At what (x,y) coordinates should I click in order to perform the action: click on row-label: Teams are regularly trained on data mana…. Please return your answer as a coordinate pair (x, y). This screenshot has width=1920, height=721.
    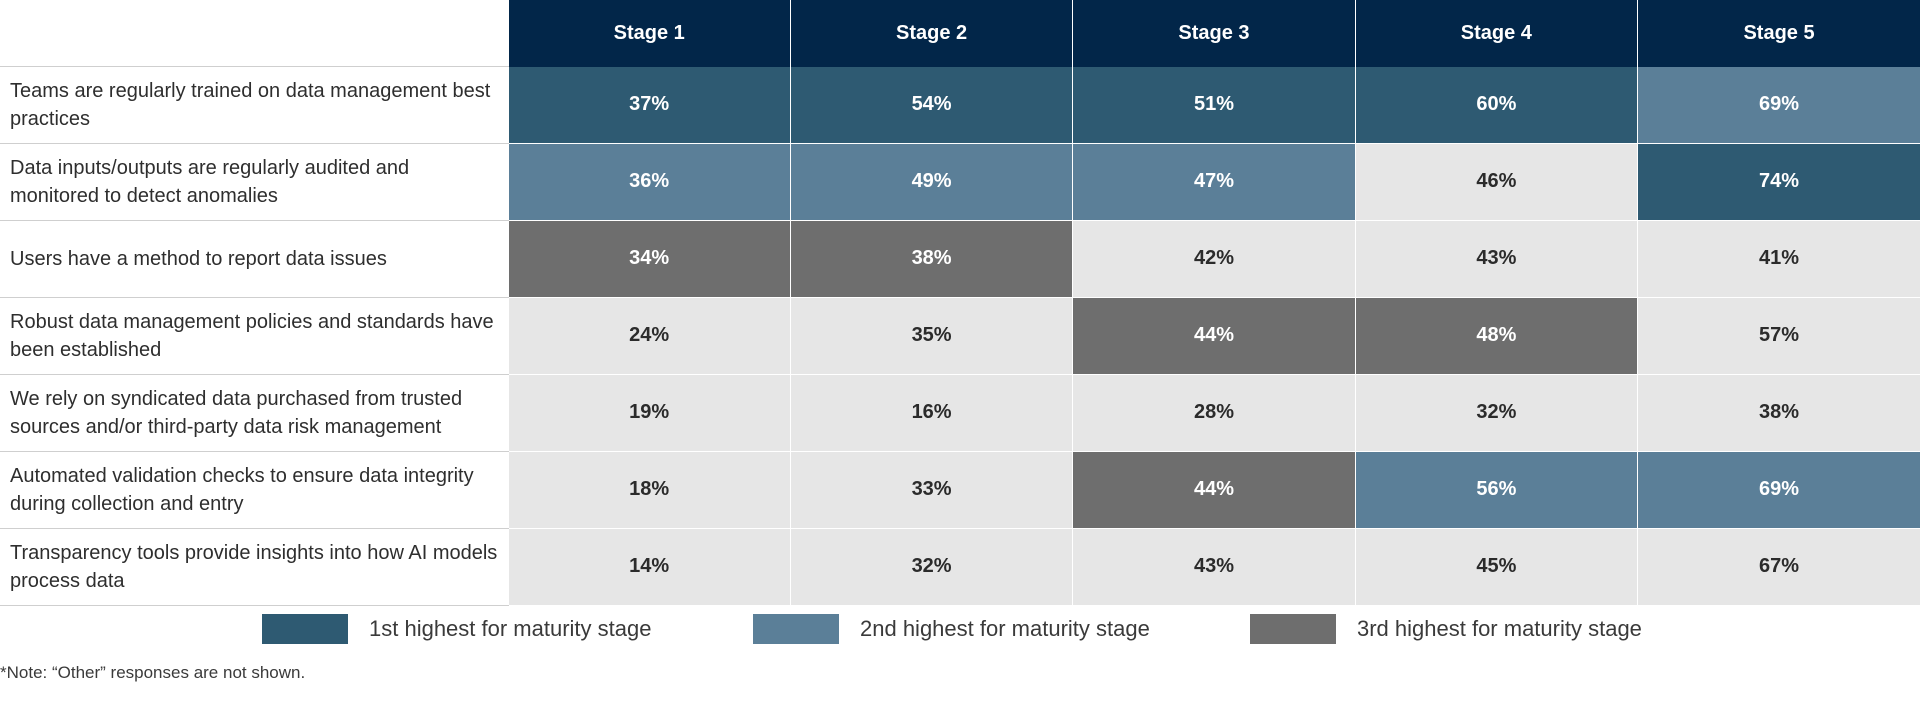
    Looking at the image, I should click on (254, 105).